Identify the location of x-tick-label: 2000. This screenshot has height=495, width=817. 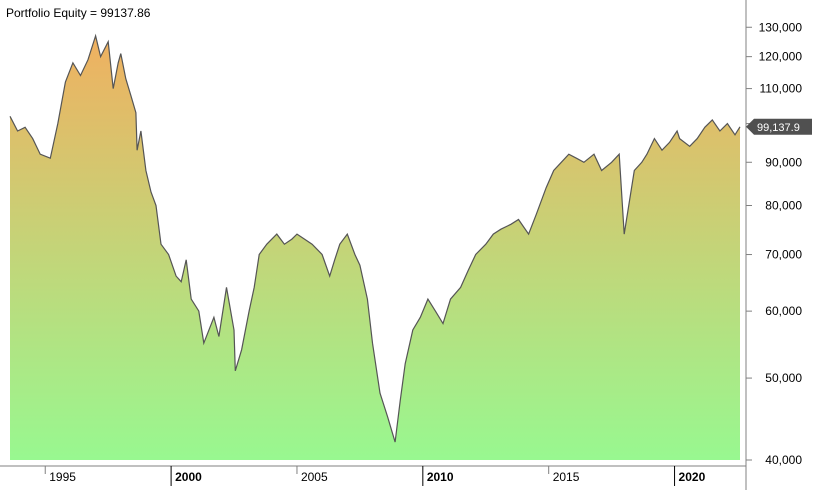
(188, 477).